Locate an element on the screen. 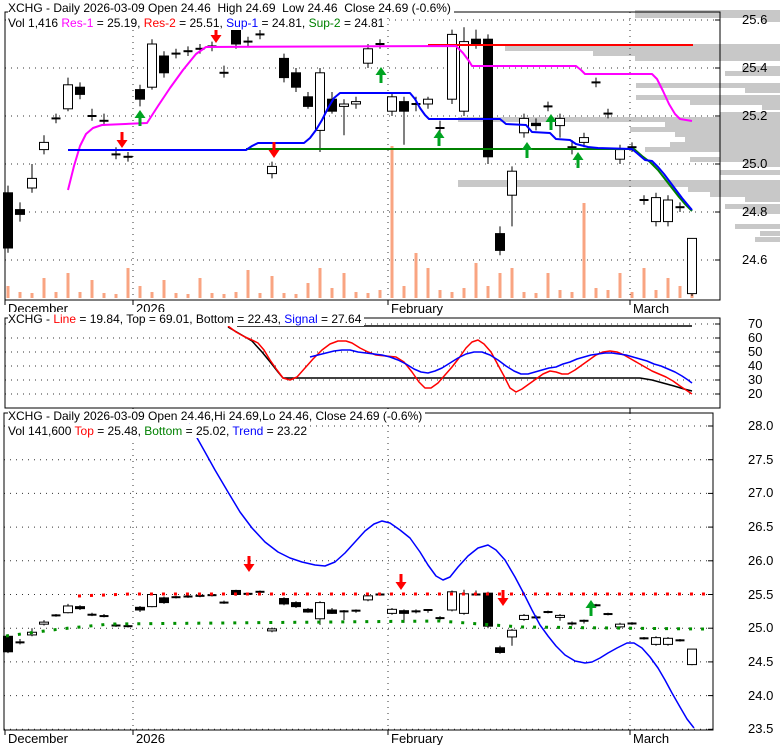  y-axis-label: 24.6 is located at coordinates (755, 259).